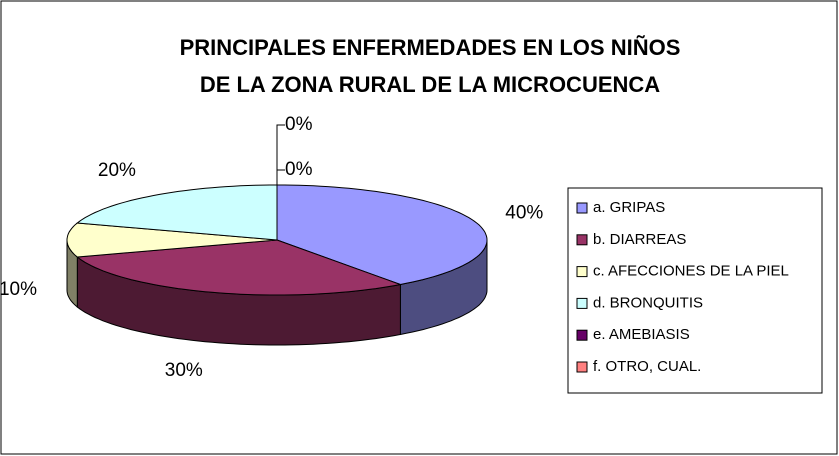 This screenshot has width=839, height=456. I want to click on legend-label: f. OTRO, CUAL., so click(647, 366).